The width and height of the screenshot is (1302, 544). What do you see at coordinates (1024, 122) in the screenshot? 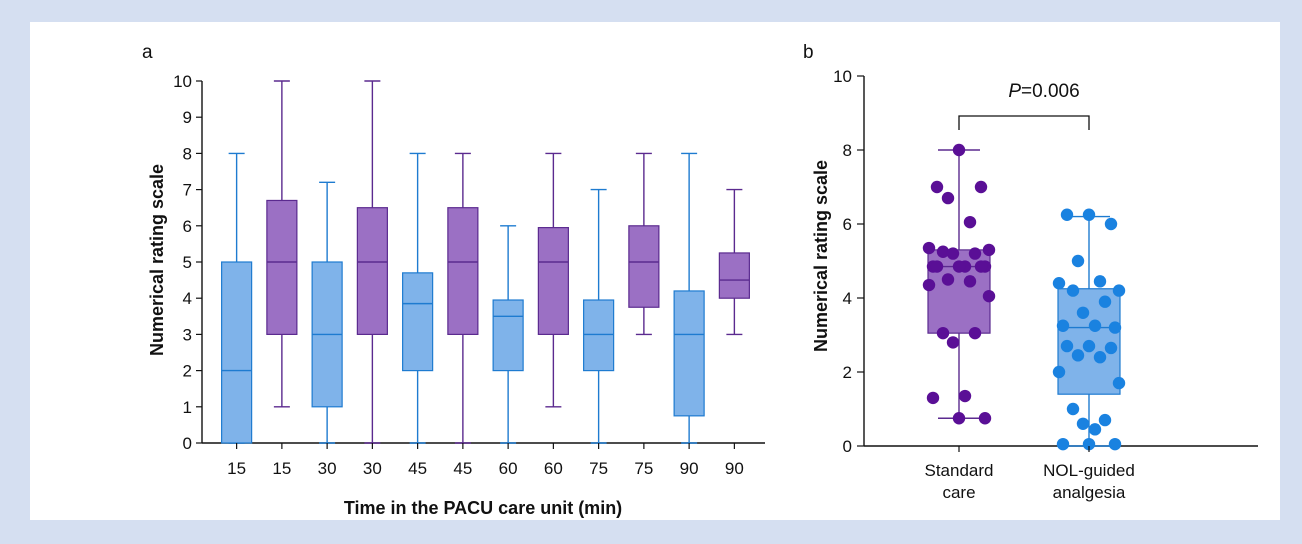
I see `bracket-line` at bounding box center [1024, 122].